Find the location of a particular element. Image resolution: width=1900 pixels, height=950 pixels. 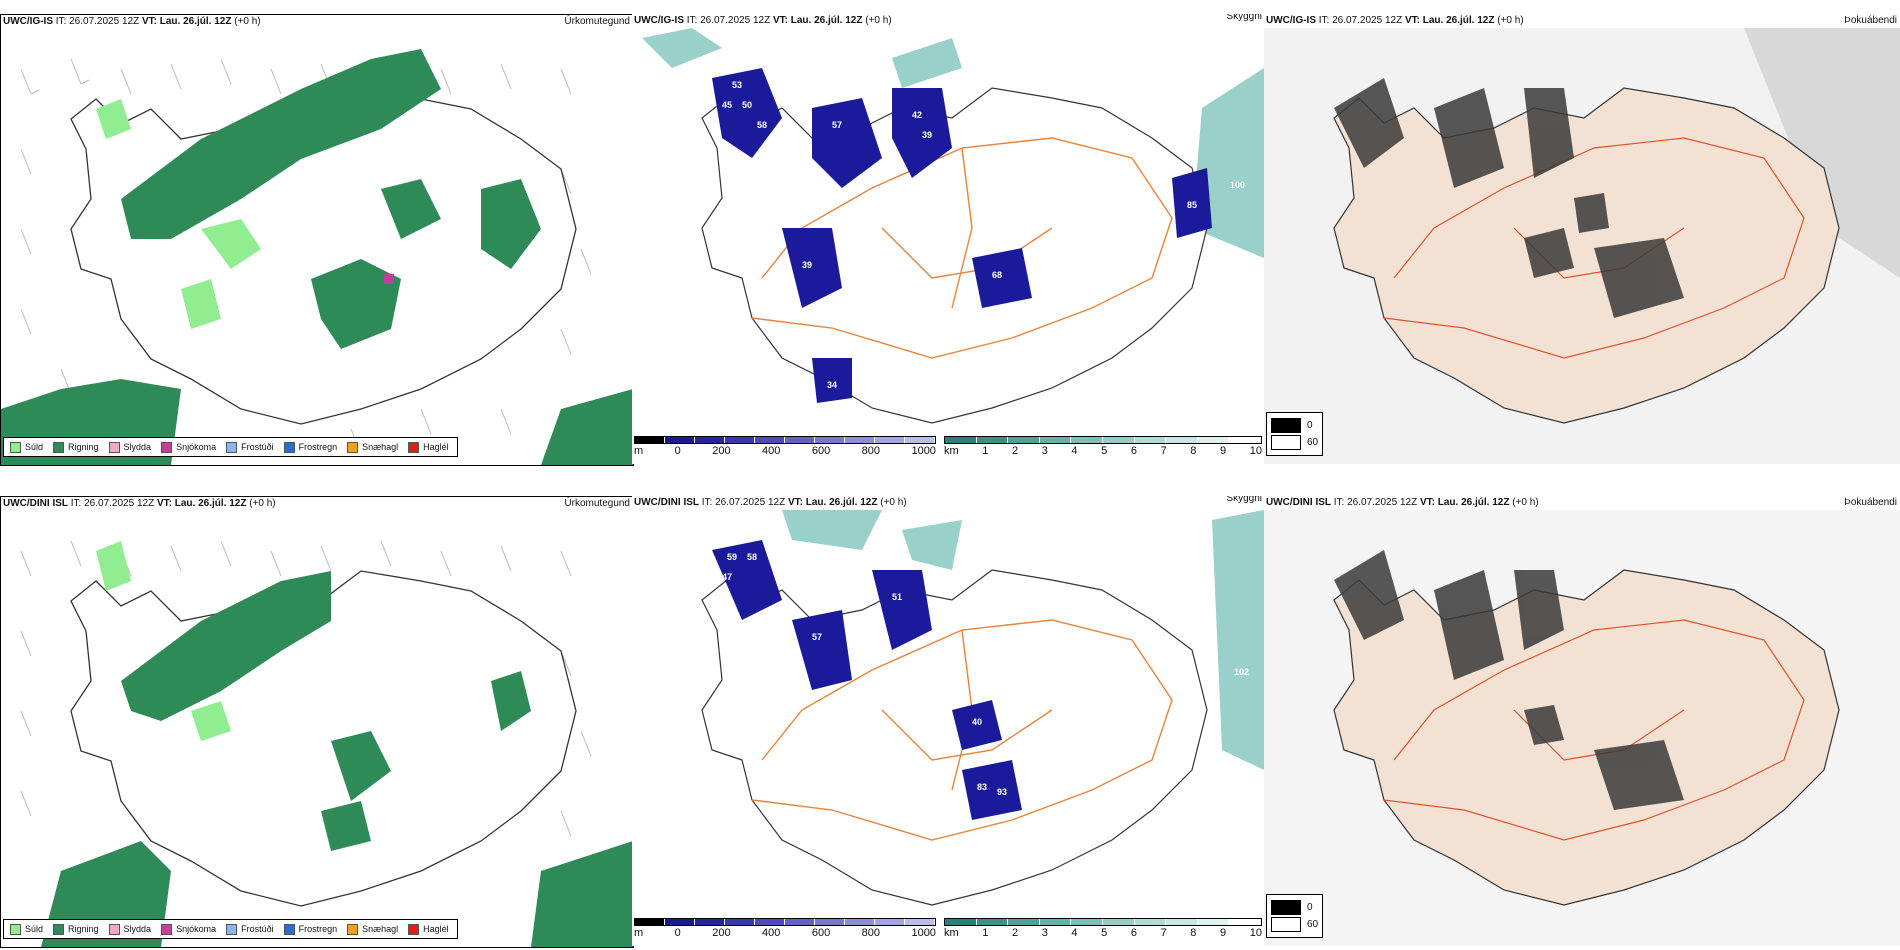

snow-patch is located at coordinates (389, 279).